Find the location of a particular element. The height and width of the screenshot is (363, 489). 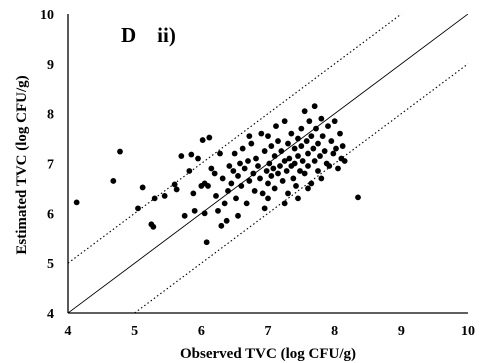

y-tick-label: 9 is located at coordinates (50, 65).